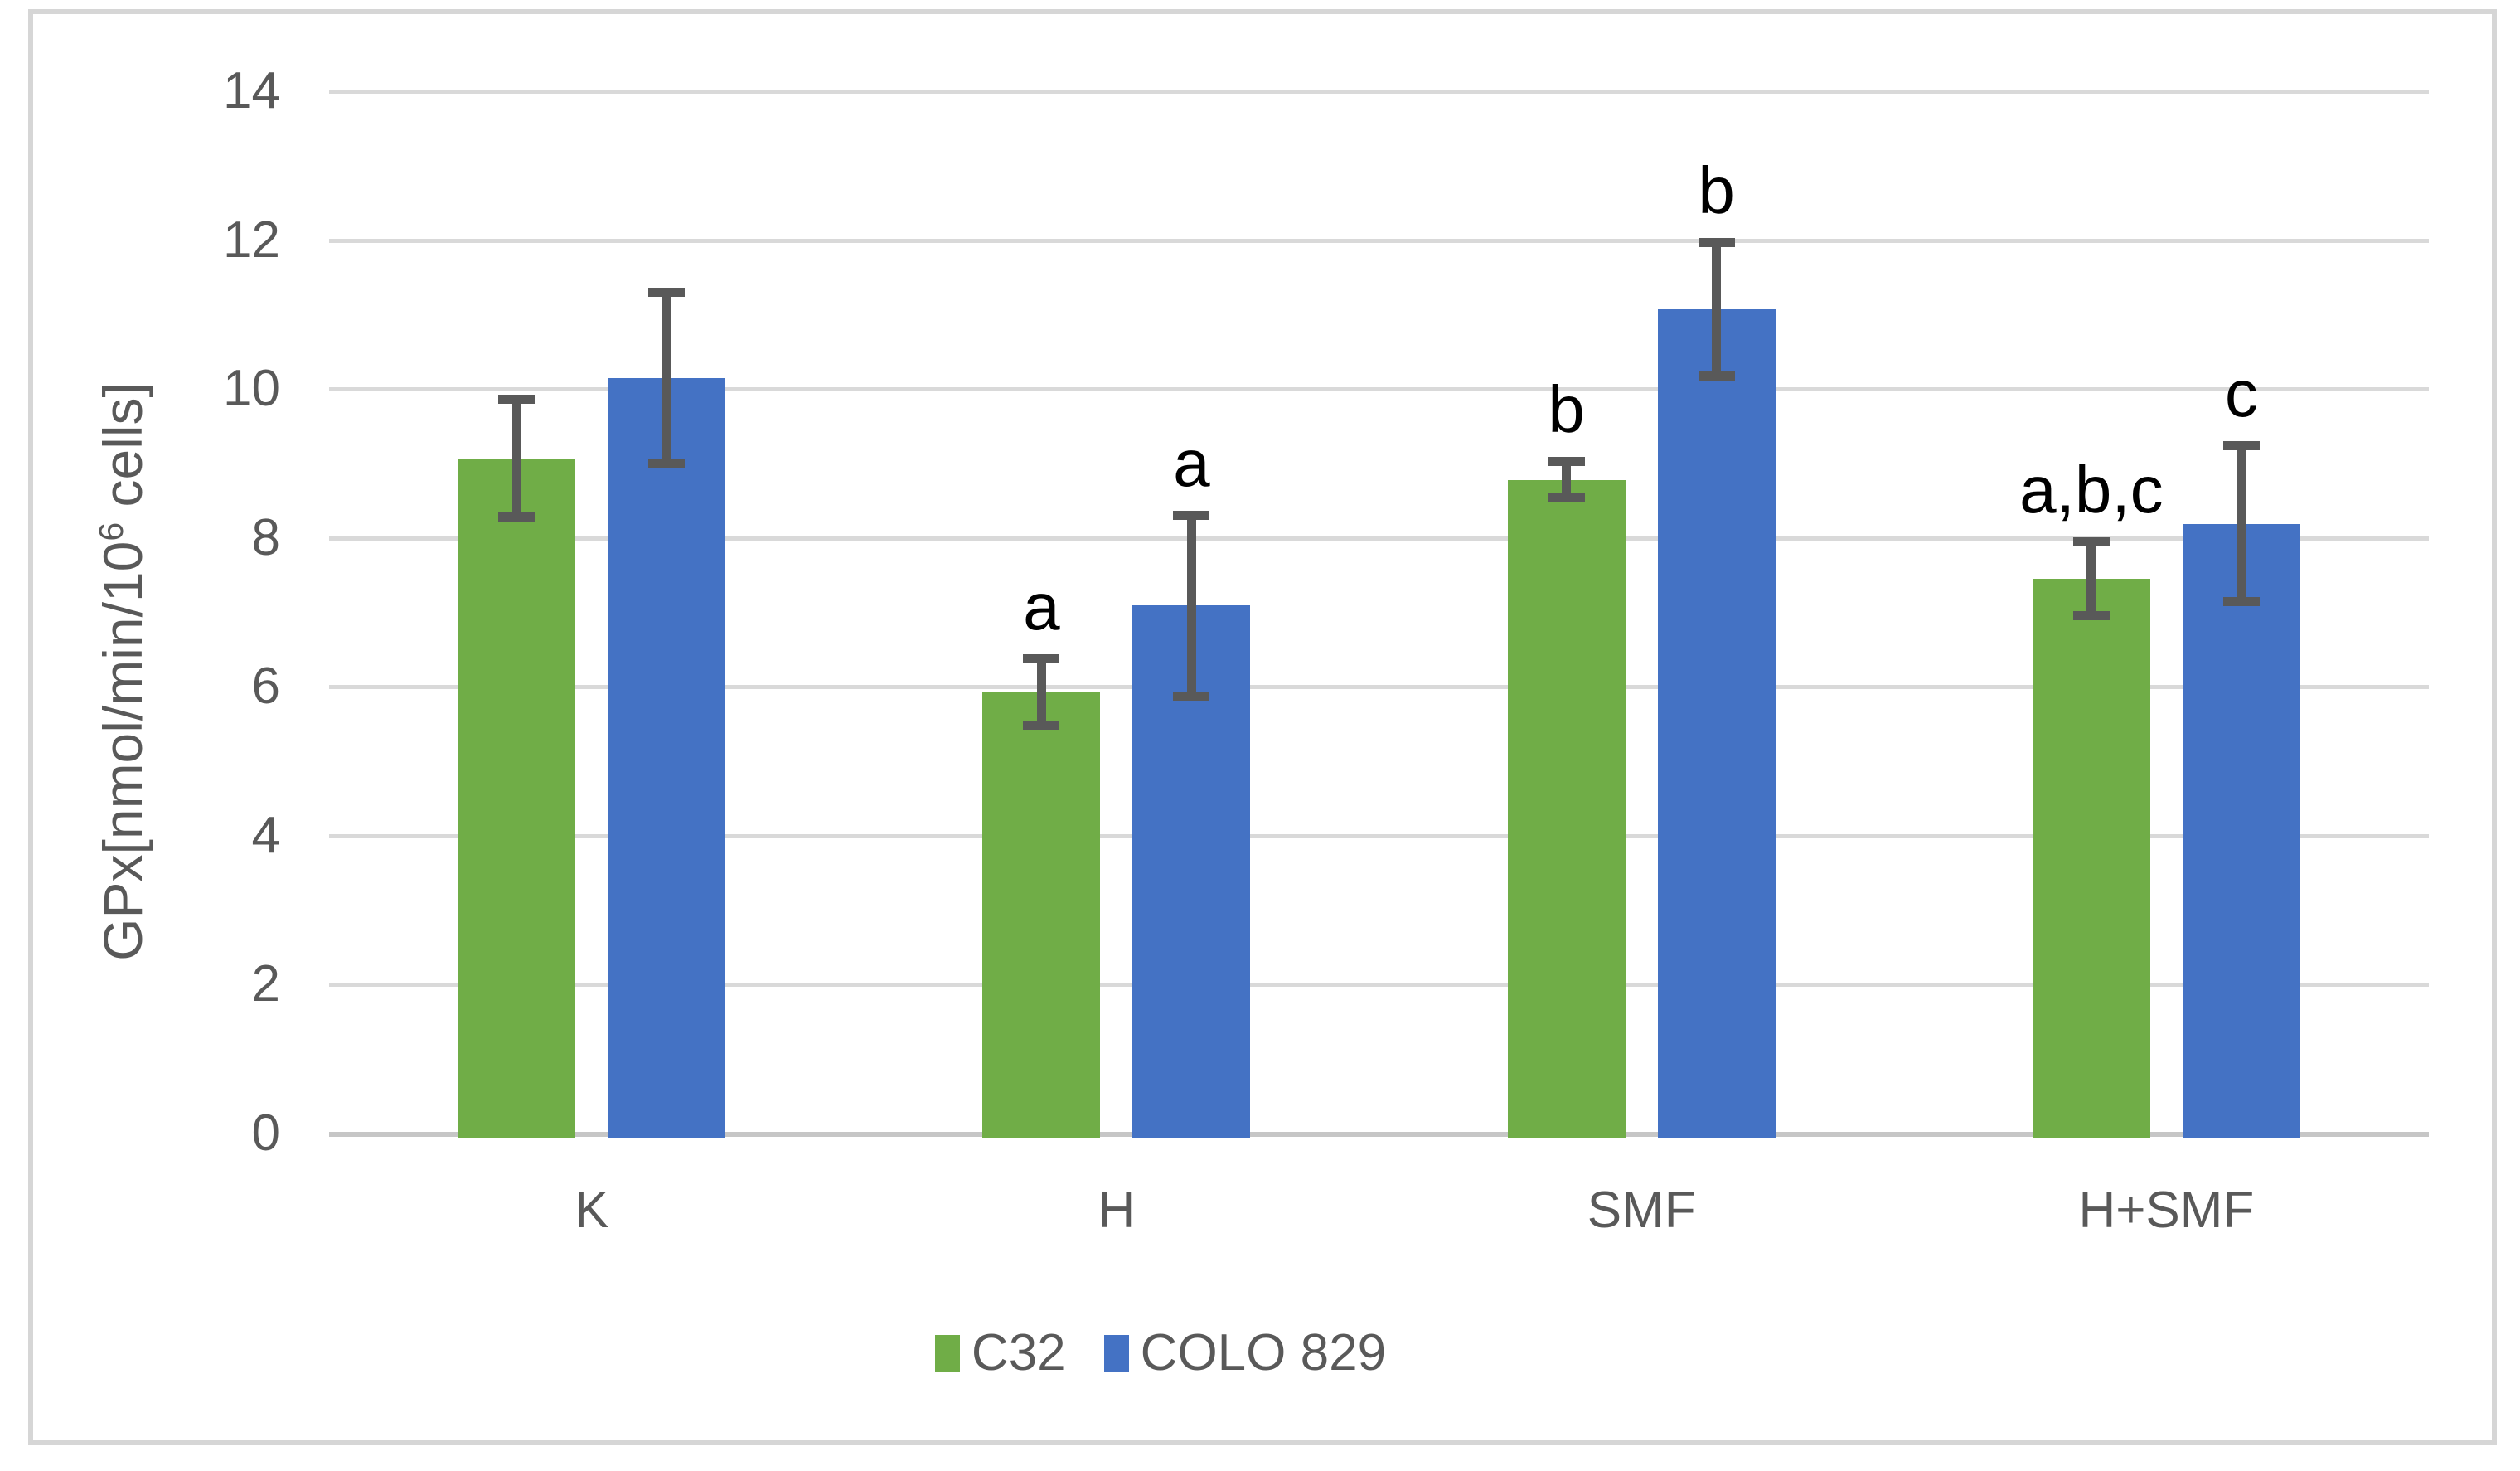 This screenshot has height=1471, width=2520. I want to click on legend: C32 COLO 829, so click(1160, 1353).